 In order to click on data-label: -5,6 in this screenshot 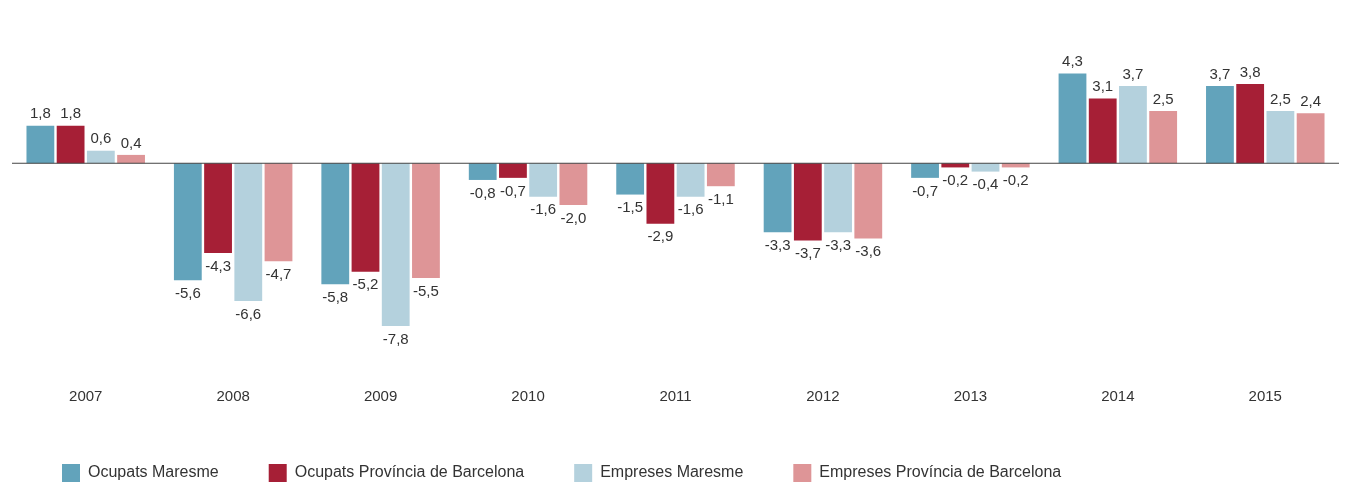, I will do `click(187, 292)`.